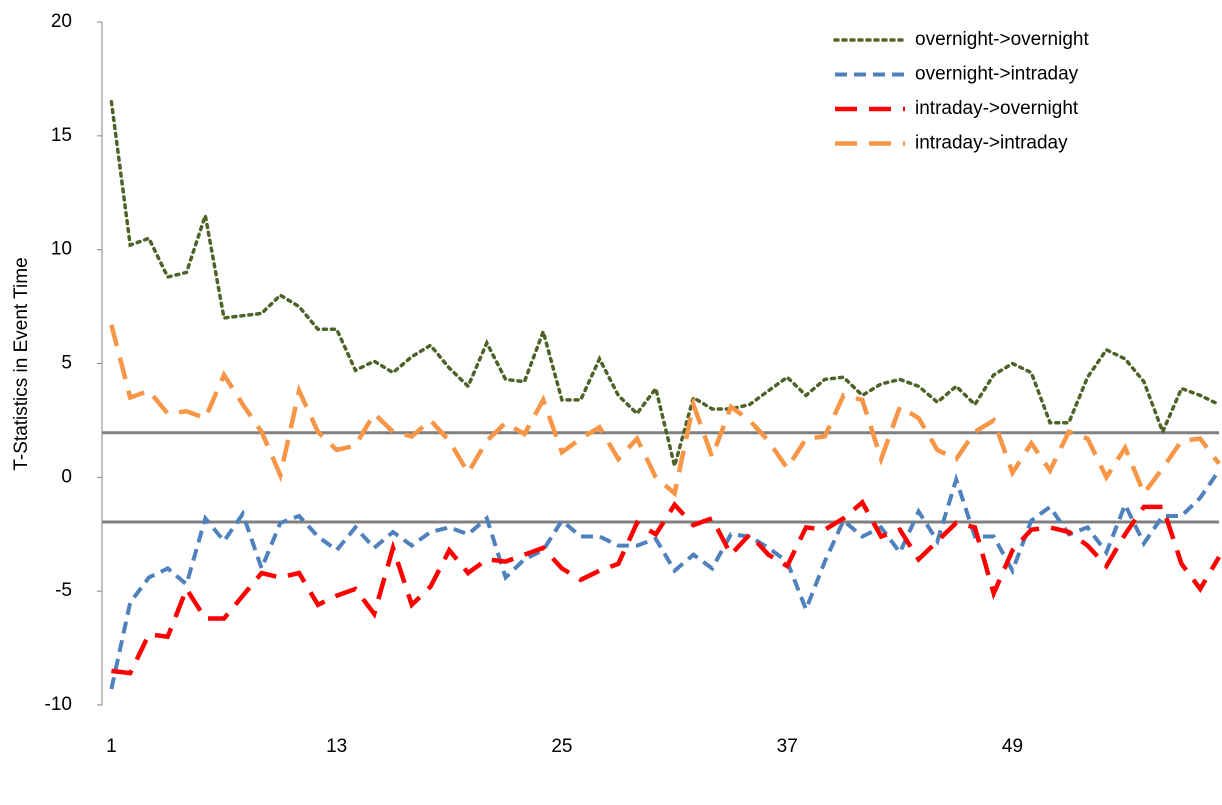 This screenshot has height=805, width=1222. Describe the element at coordinates (63, 590) in the screenshot. I see `y-tick-label: -5` at that location.